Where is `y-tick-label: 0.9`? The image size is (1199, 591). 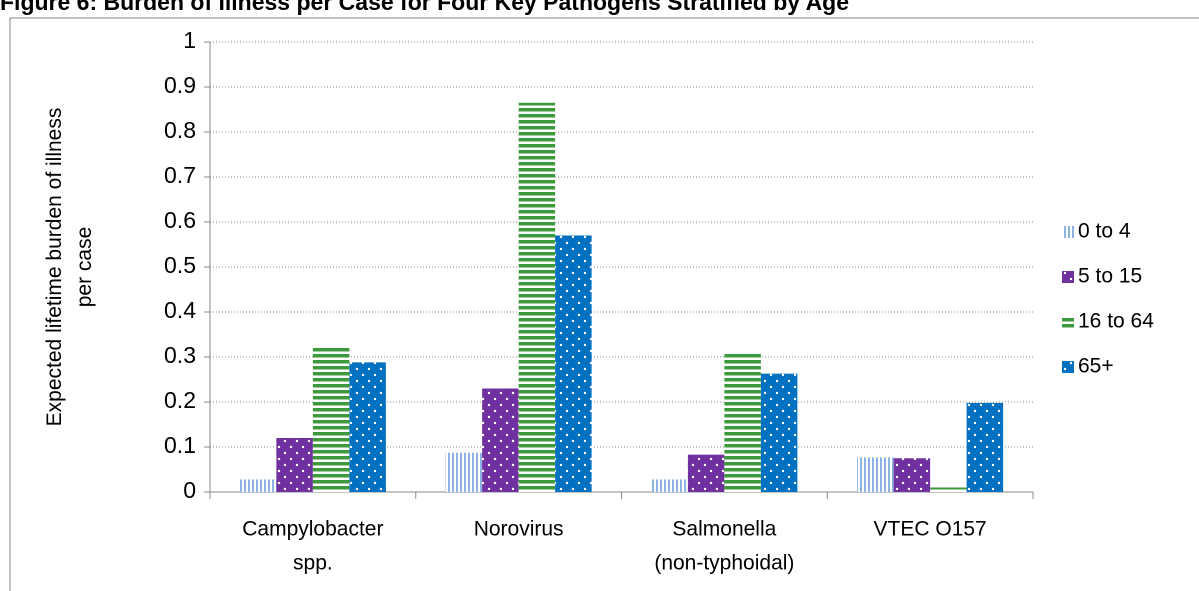 y-tick-label: 0.9 is located at coordinates (180, 85).